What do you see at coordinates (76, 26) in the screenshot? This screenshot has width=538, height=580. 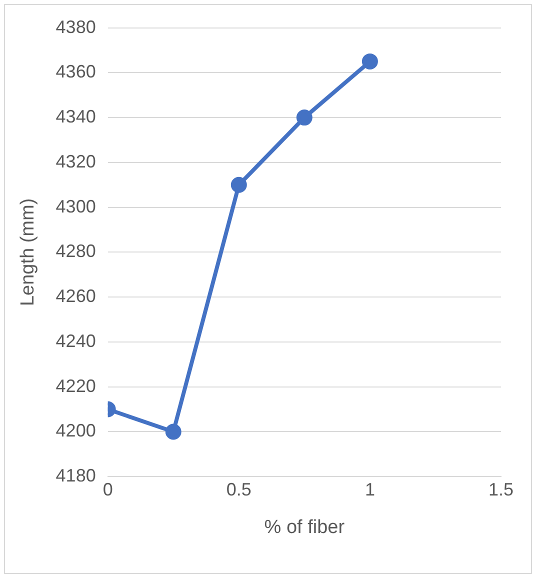 I see `y-tick-label: 4380` at bounding box center [76, 26].